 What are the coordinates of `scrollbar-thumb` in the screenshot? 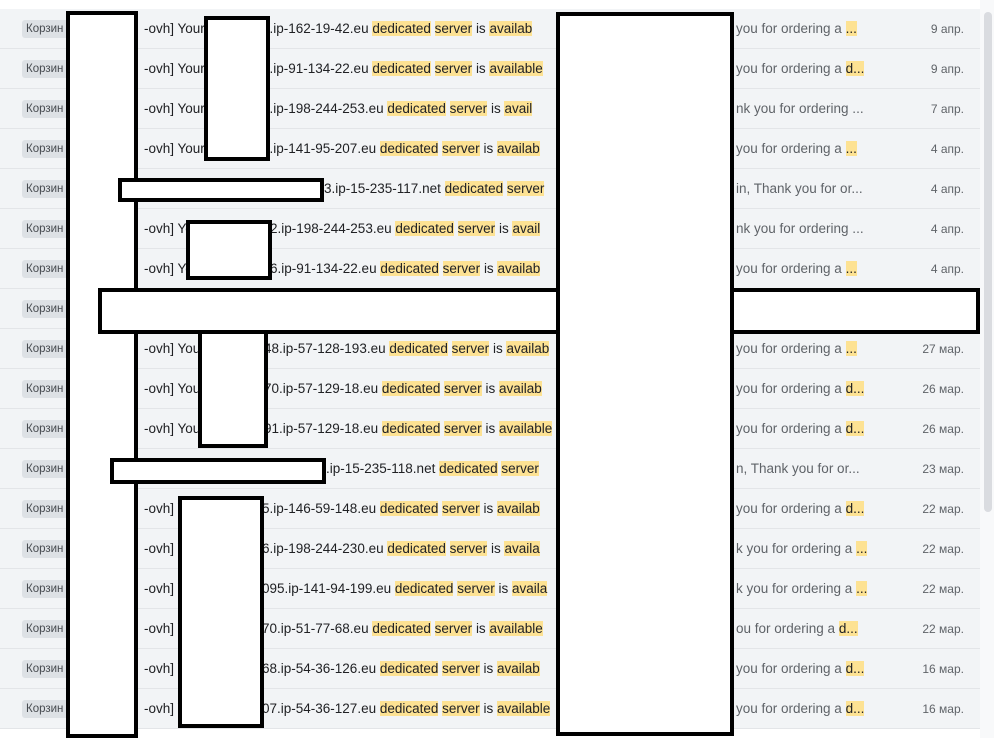 It's located at (988, 262).